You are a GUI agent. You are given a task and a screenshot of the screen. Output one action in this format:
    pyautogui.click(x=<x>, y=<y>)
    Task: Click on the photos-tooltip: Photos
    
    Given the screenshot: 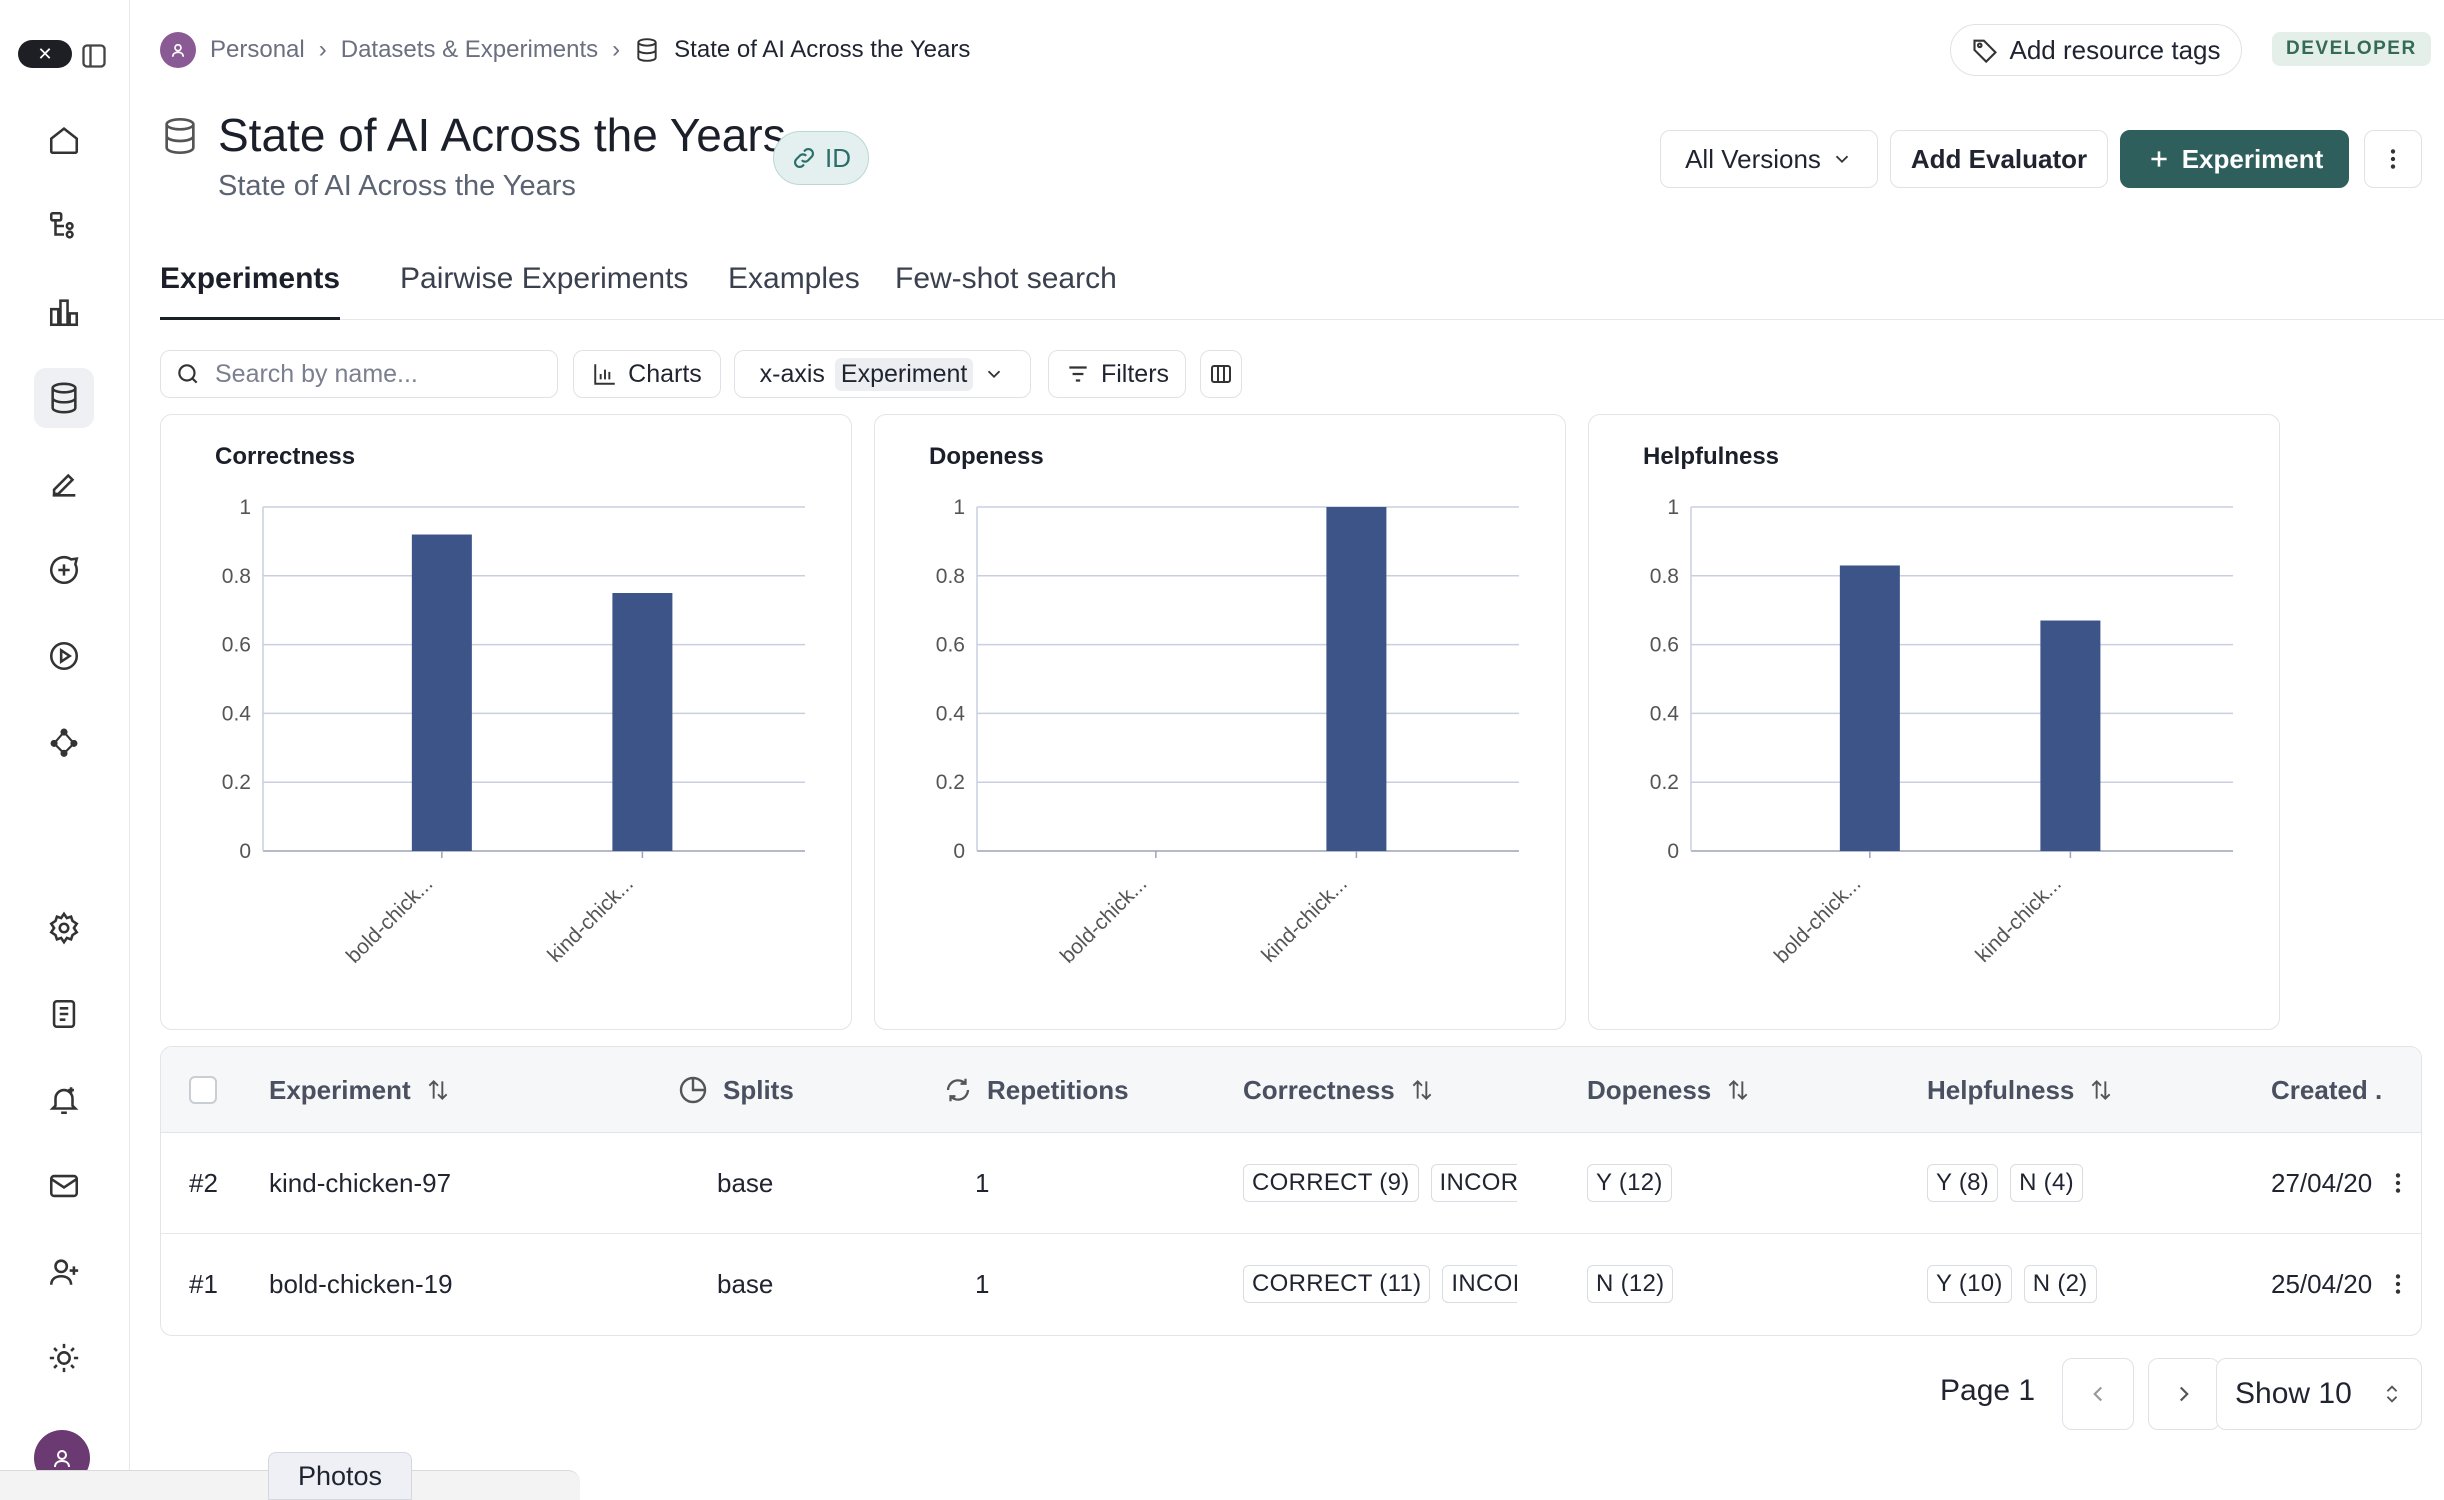 What is the action you would take?
    pyautogui.click(x=340, y=1476)
    